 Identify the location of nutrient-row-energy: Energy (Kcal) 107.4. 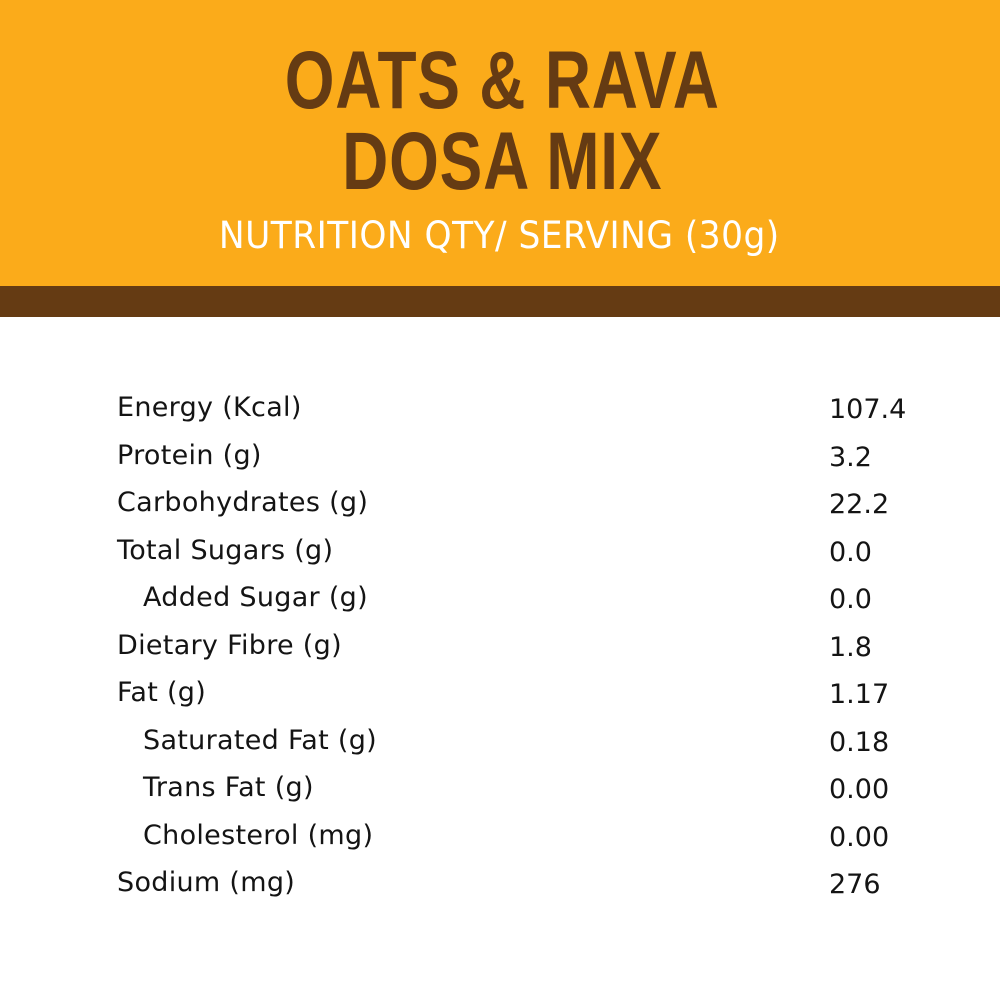
(500, 410).